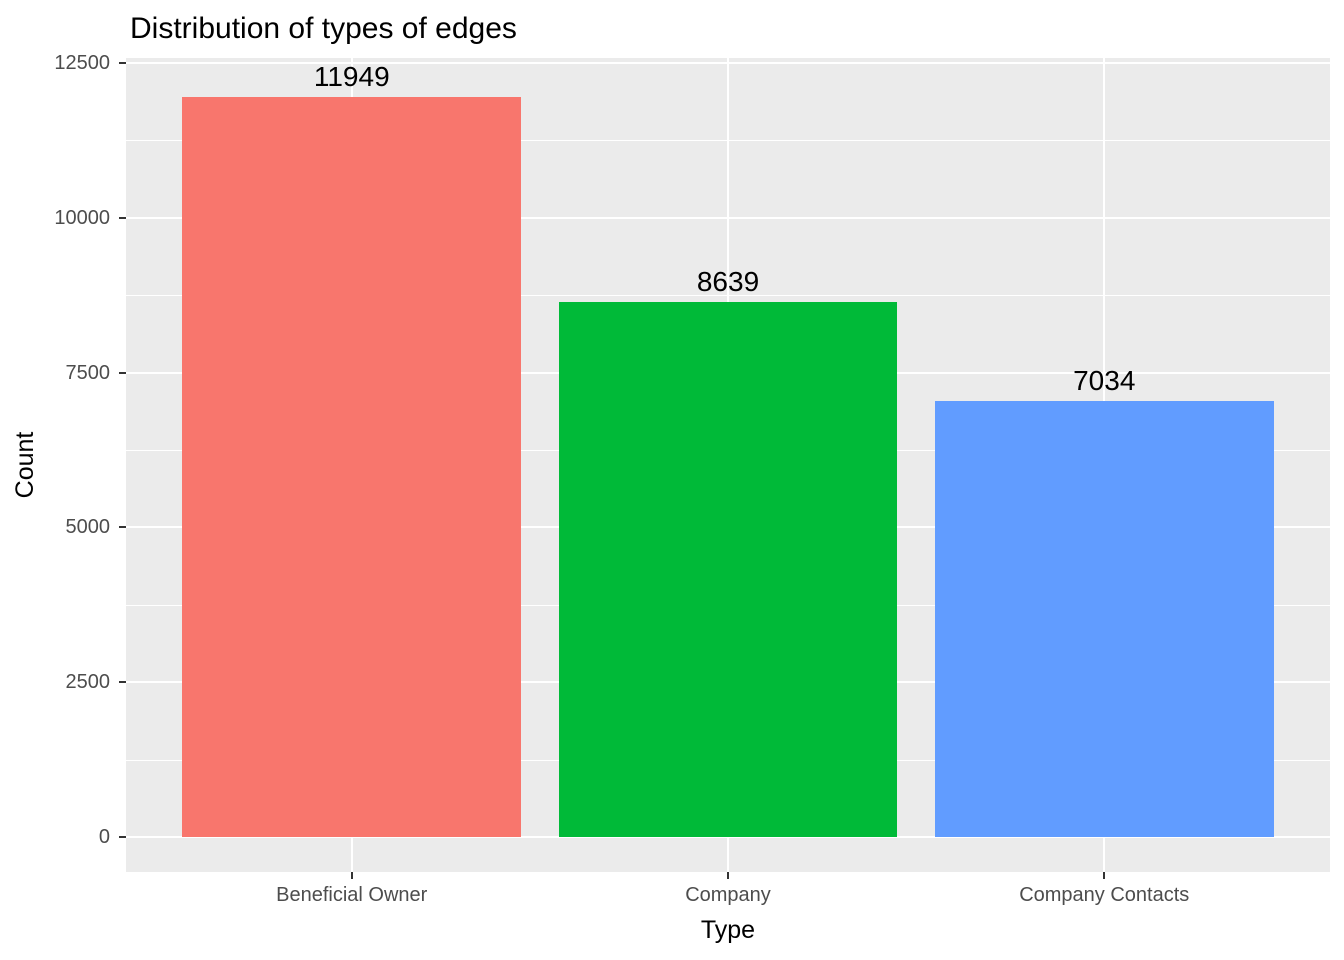  What do you see at coordinates (323, 28) in the screenshot?
I see `chart-title: Distribution of types of edges` at bounding box center [323, 28].